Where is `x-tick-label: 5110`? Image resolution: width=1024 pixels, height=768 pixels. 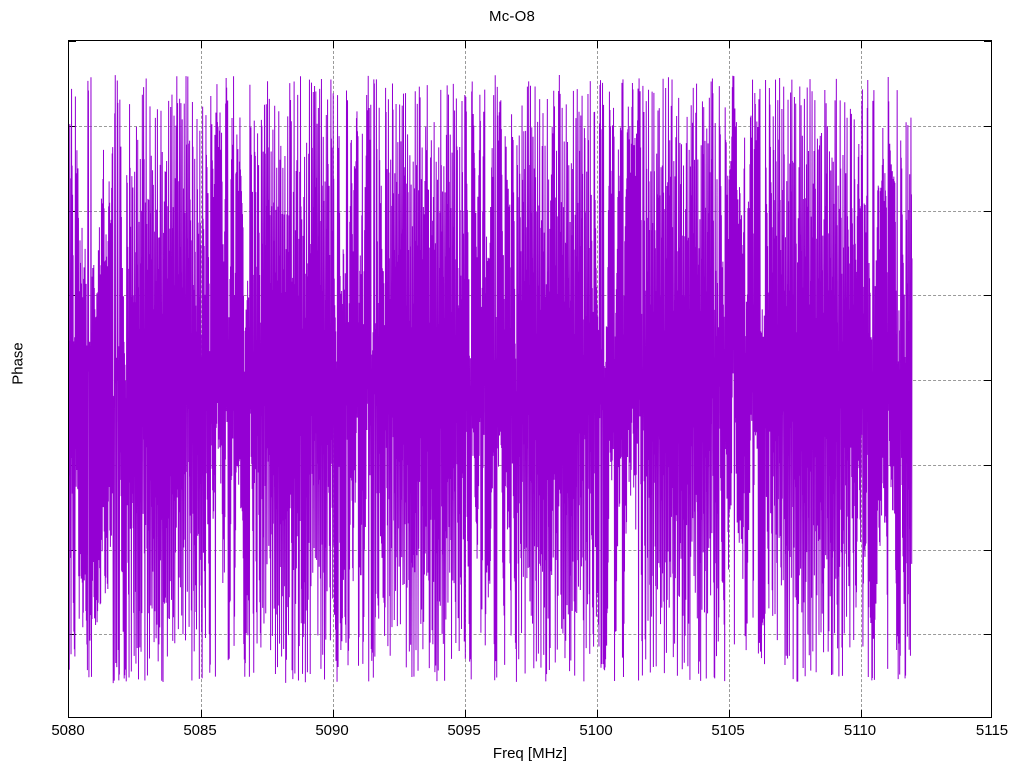 x-tick-label: 5110 is located at coordinates (860, 730).